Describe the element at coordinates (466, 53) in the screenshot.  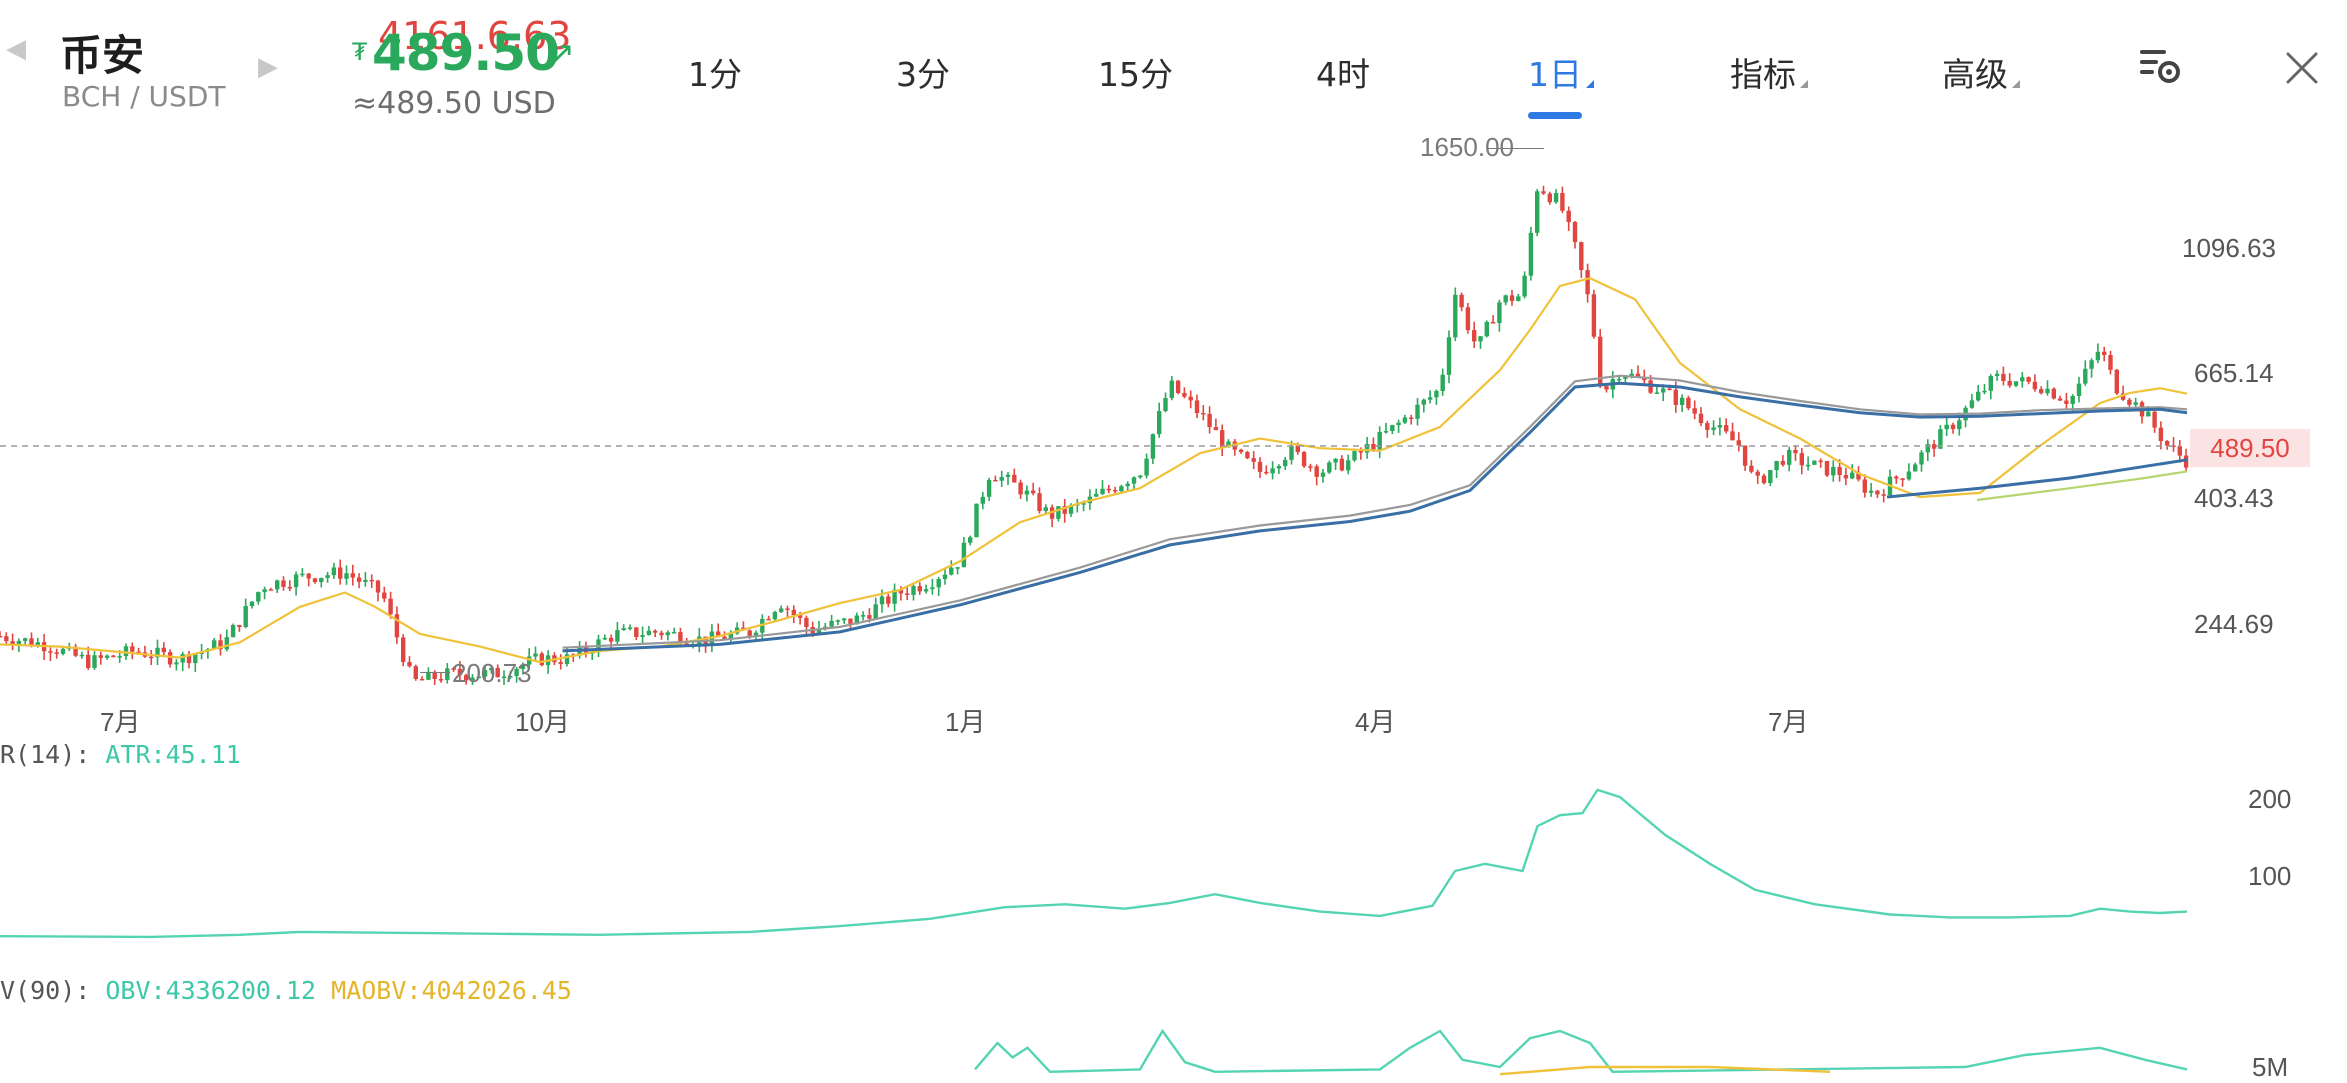
I see `last-price: 489.50` at that location.